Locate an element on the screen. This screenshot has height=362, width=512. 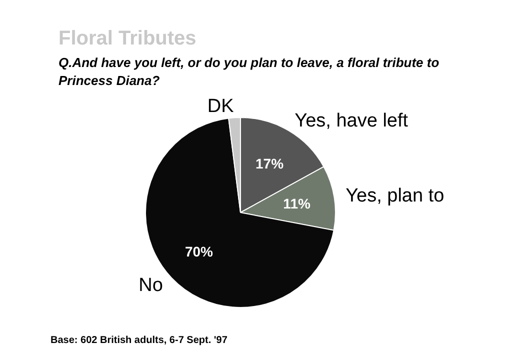
chart-subtitle: Q.And have you left, or do you plan to leave, a floral tribute to Princess Diana? is located at coordinates (249, 71).